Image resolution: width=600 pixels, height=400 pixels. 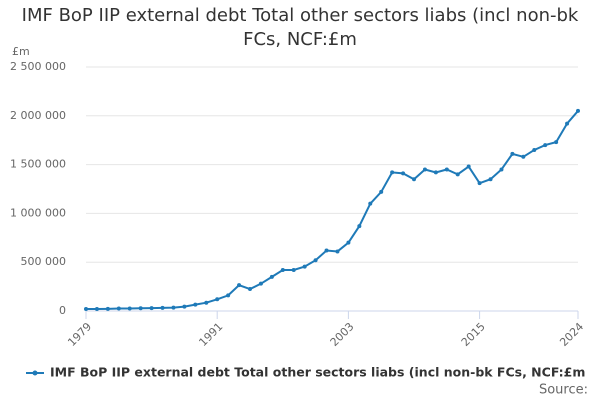 I want to click on x-tick-label: 1991, so click(x=210, y=334).